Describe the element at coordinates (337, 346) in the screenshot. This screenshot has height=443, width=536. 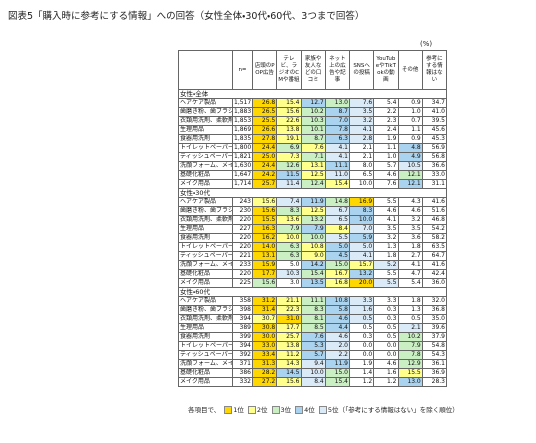
I see `value-cell: 2.0` at that location.